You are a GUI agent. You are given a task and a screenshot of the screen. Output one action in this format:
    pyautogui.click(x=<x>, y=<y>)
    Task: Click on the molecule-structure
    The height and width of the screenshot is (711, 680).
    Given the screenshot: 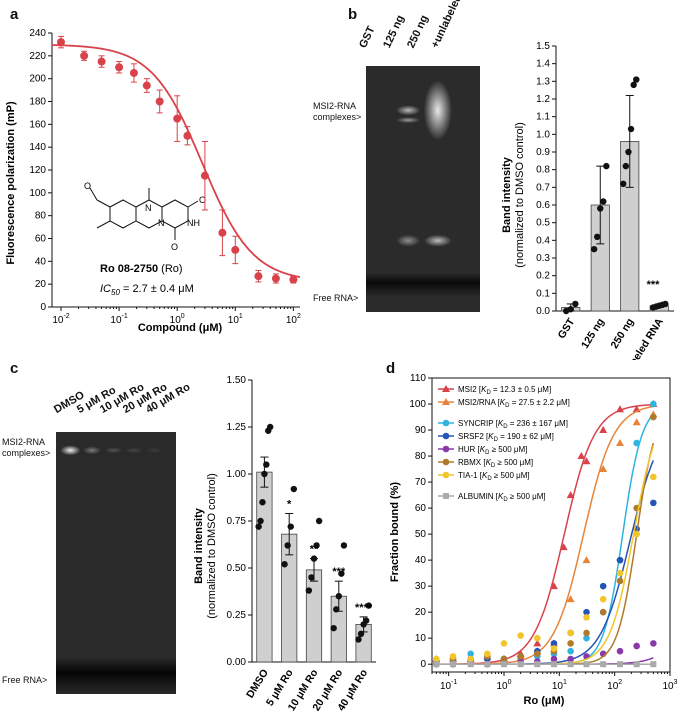 What is the action you would take?
    pyautogui.click(x=144, y=213)
    